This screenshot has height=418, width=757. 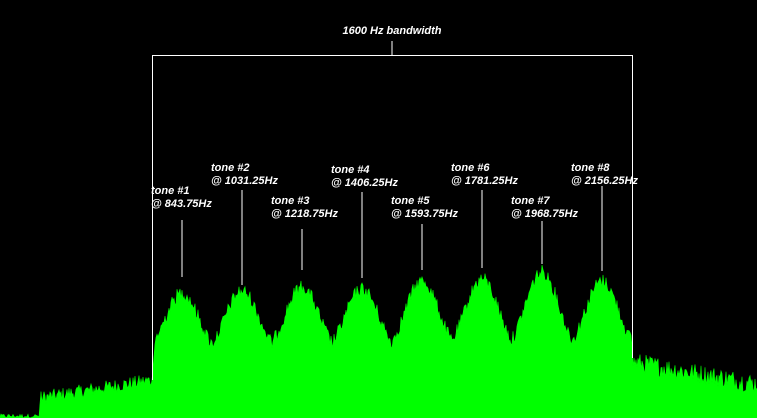 What do you see at coordinates (170, 191) in the screenshot?
I see `tone-name-label: tone #1` at bounding box center [170, 191].